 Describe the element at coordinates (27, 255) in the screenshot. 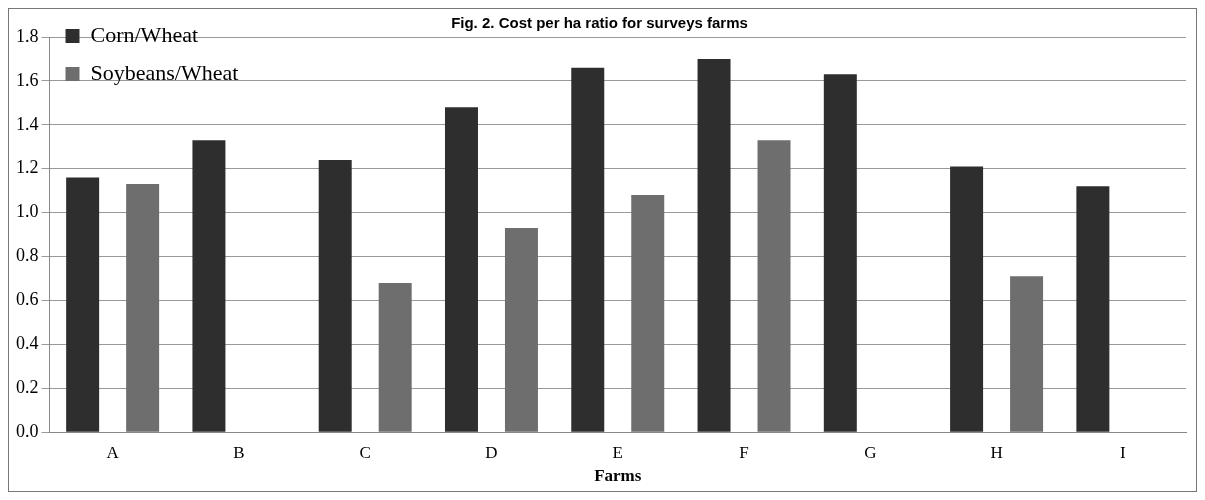

I see `y-tick-label: 0.8` at that location.